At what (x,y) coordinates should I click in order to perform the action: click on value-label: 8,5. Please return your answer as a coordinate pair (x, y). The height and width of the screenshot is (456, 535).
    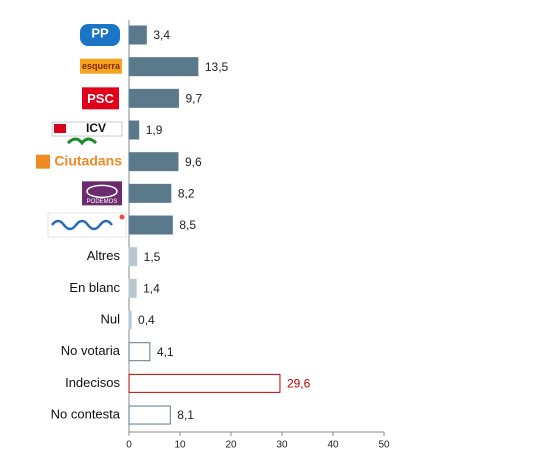
    Looking at the image, I should click on (187, 225).